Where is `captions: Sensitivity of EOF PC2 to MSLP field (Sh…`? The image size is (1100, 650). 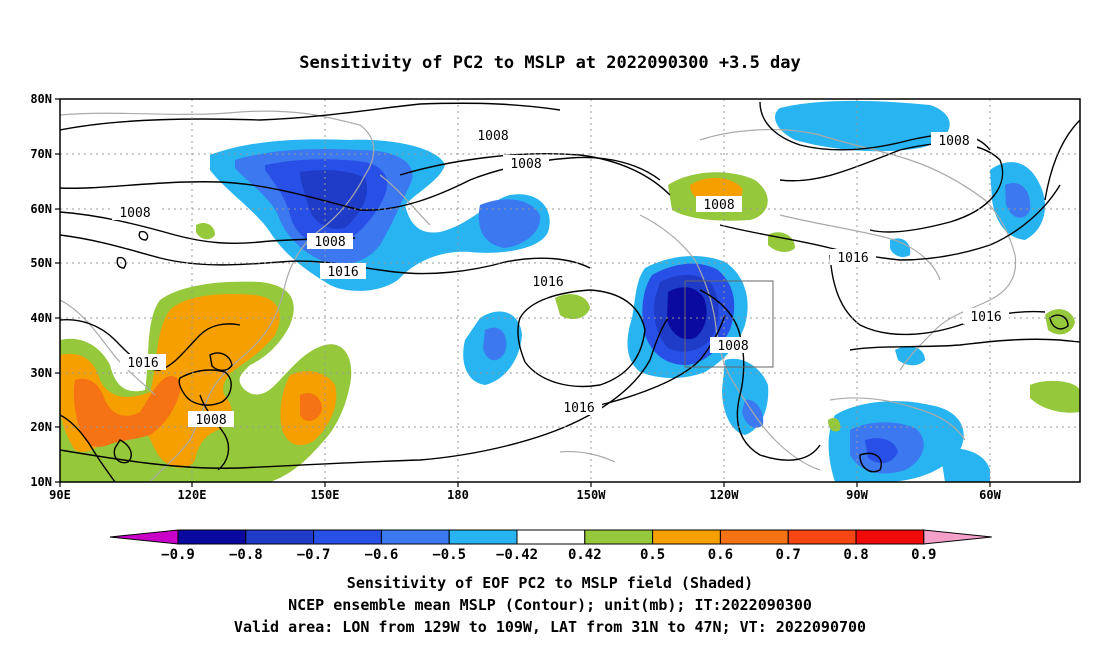 captions: Sensitivity of EOF PC2 to MSLP field (Sh… is located at coordinates (550, 605).